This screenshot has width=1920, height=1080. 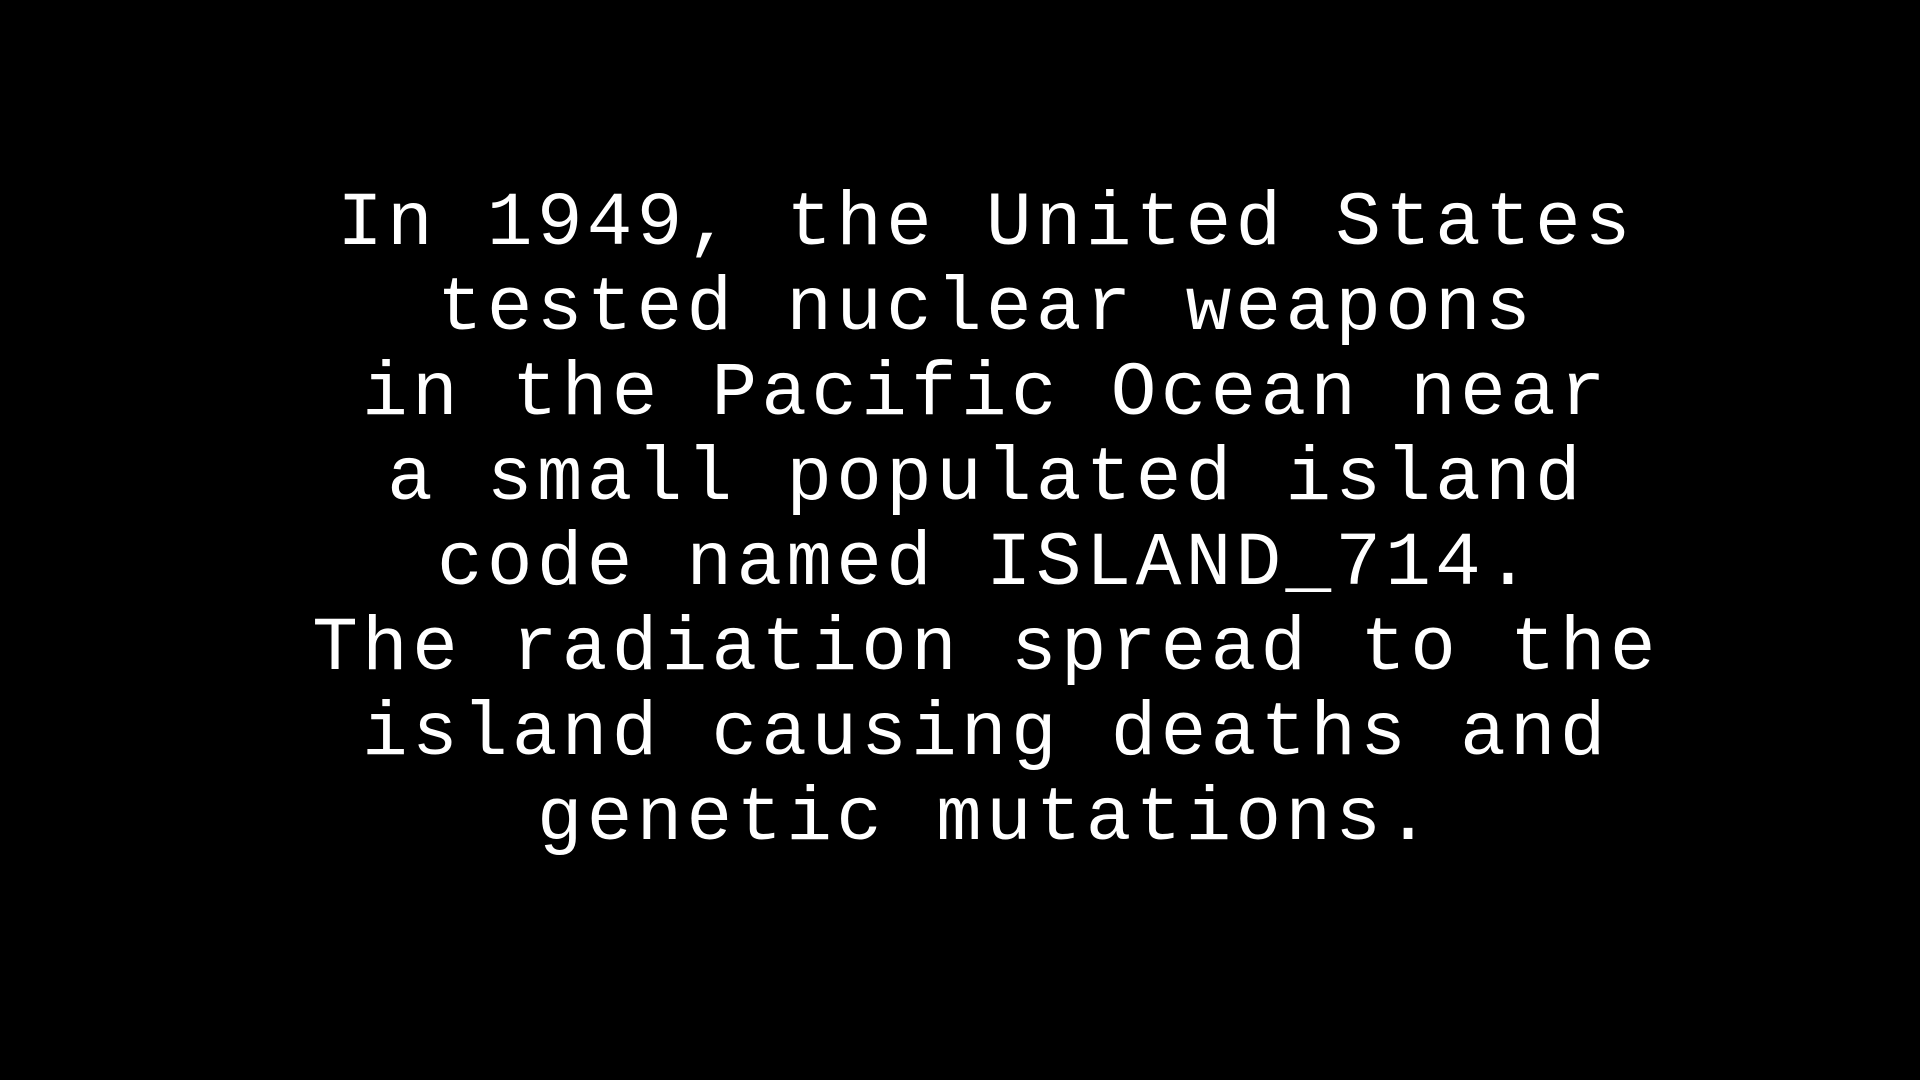 What do you see at coordinates (986, 394) in the screenshot?
I see `story-line: in the Pacific Ocean near` at bounding box center [986, 394].